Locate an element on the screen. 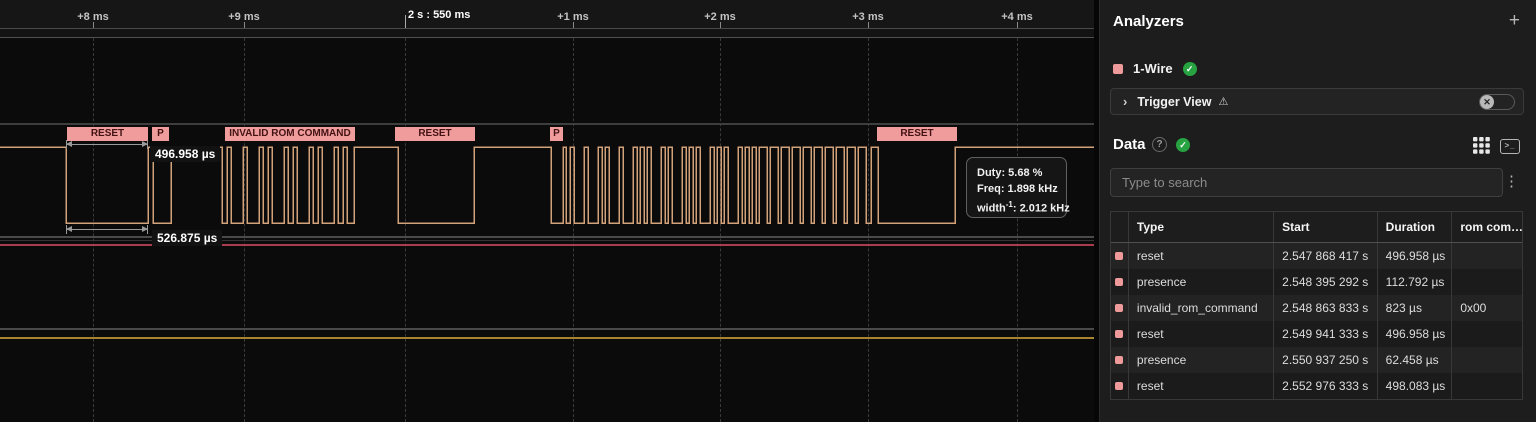  table-row: presence 2.548 395 292 s 112.792 µs is located at coordinates (1316, 282).